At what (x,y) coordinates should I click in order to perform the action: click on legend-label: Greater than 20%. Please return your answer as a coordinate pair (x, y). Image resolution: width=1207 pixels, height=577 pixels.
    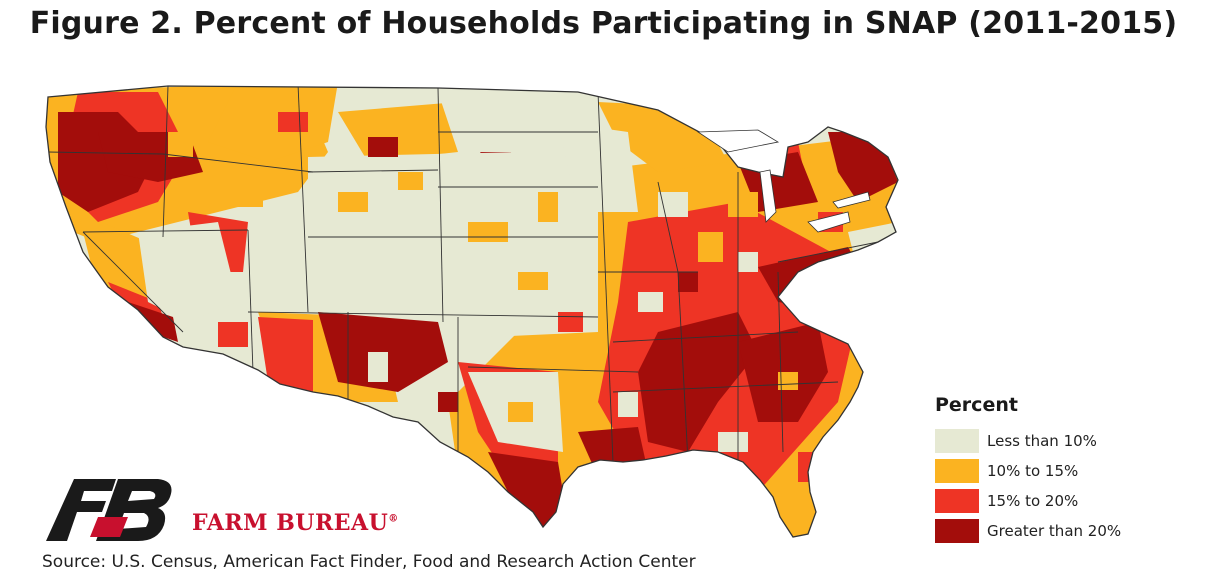
    Looking at the image, I should click on (1054, 531).